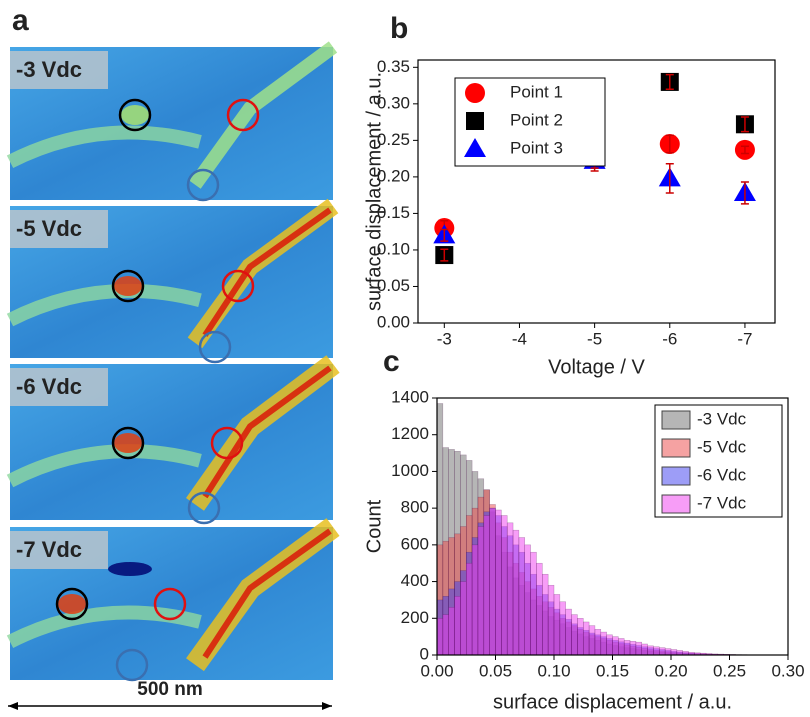 The width and height of the screenshot is (810, 717). What do you see at coordinates (393, 139) in the screenshot?
I see `y-tick-label: 0.25` at bounding box center [393, 139].